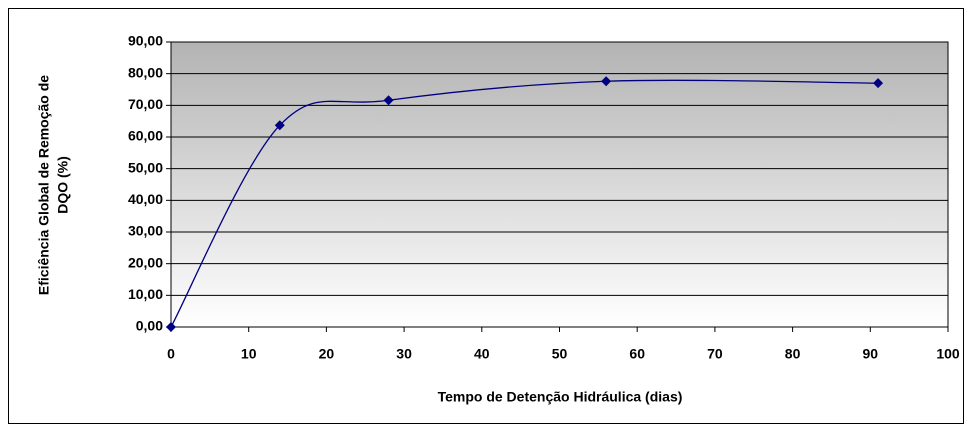 This screenshot has height=432, width=972. What do you see at coordinates (145, 41) in the screenshot?
I see `y-tick-label: 90,00` at bounding box center [145, 41].